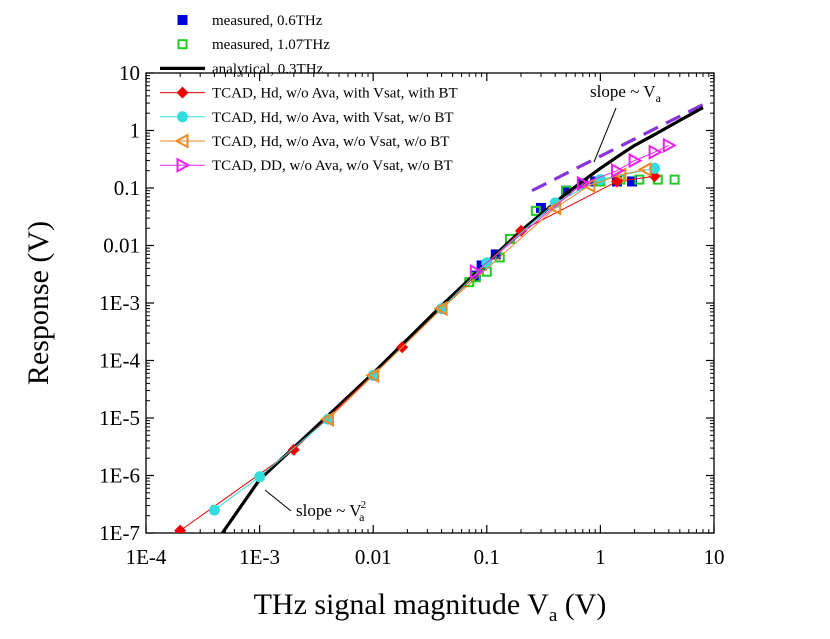 The height and width of the screenshot is (639, 830). I want to click on y-tick-label: 1E-7, so click(119, 533).